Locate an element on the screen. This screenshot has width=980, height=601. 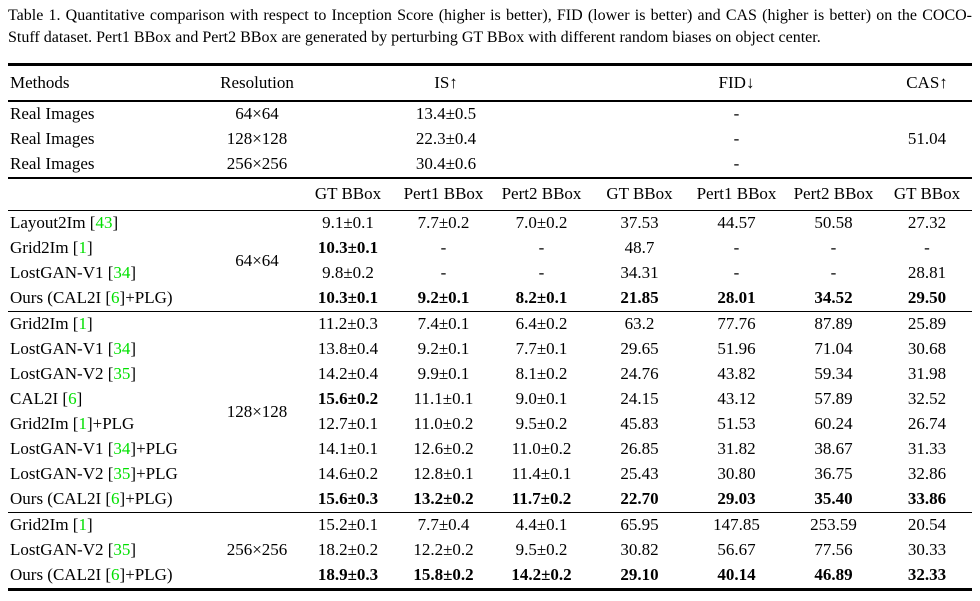
metric-cell: 7.7±0.2 is located at coordinates (443, 223).